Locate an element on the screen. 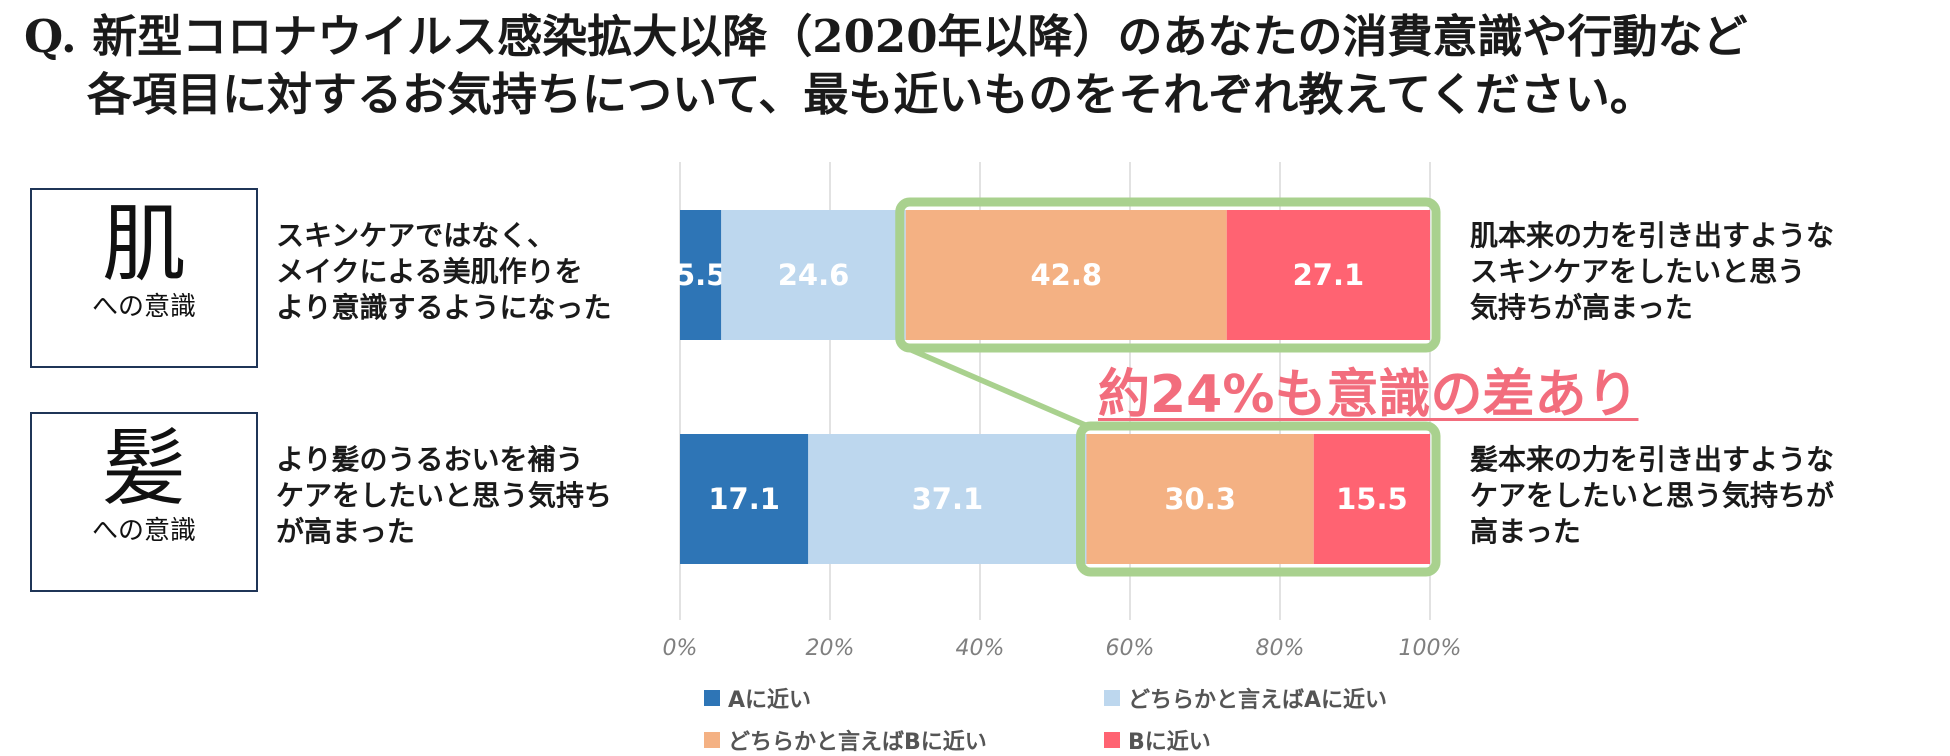 This screenshot has width=1950, height=756. category-kanji-skin: 肌 is located at coordinates (143, 244).